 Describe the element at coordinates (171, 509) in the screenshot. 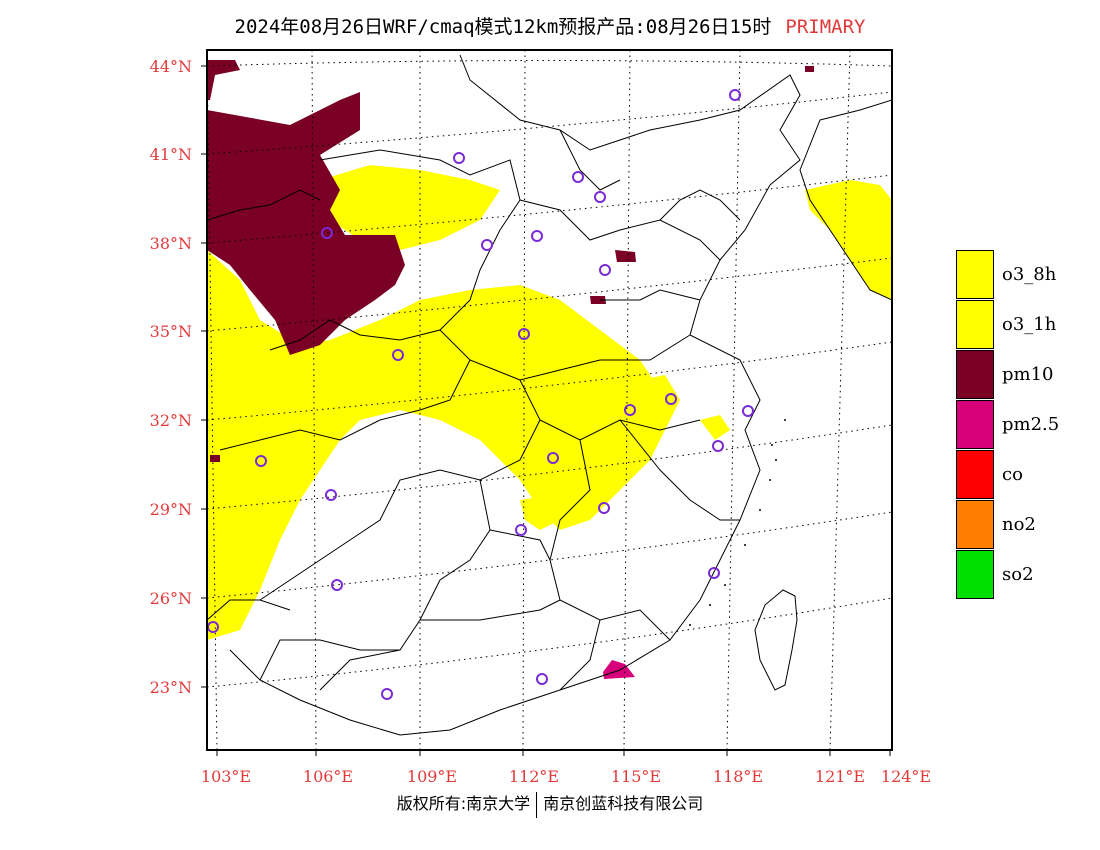

I see `lat-label-29: 29°N` at that location.